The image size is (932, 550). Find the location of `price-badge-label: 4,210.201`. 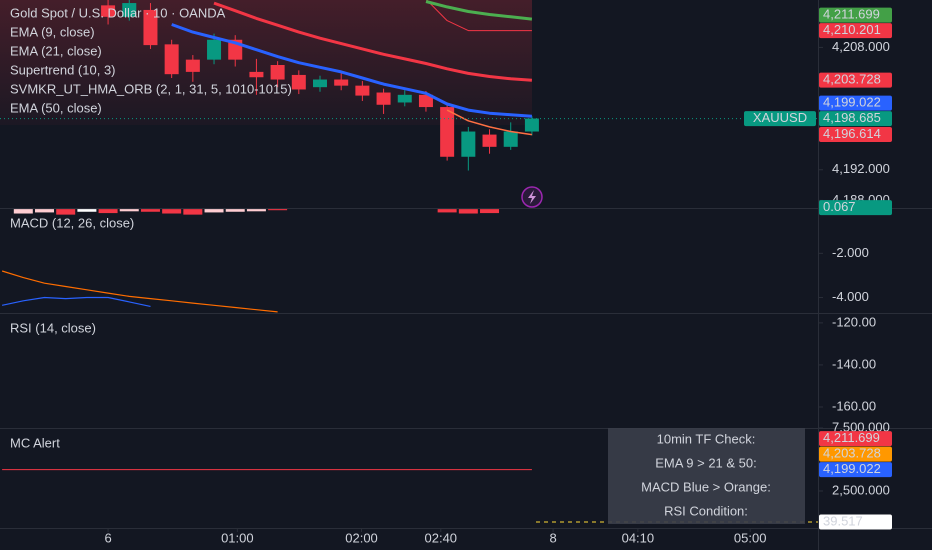

price-badge-label: 4,210.201 is located at coordinates (852, 29).